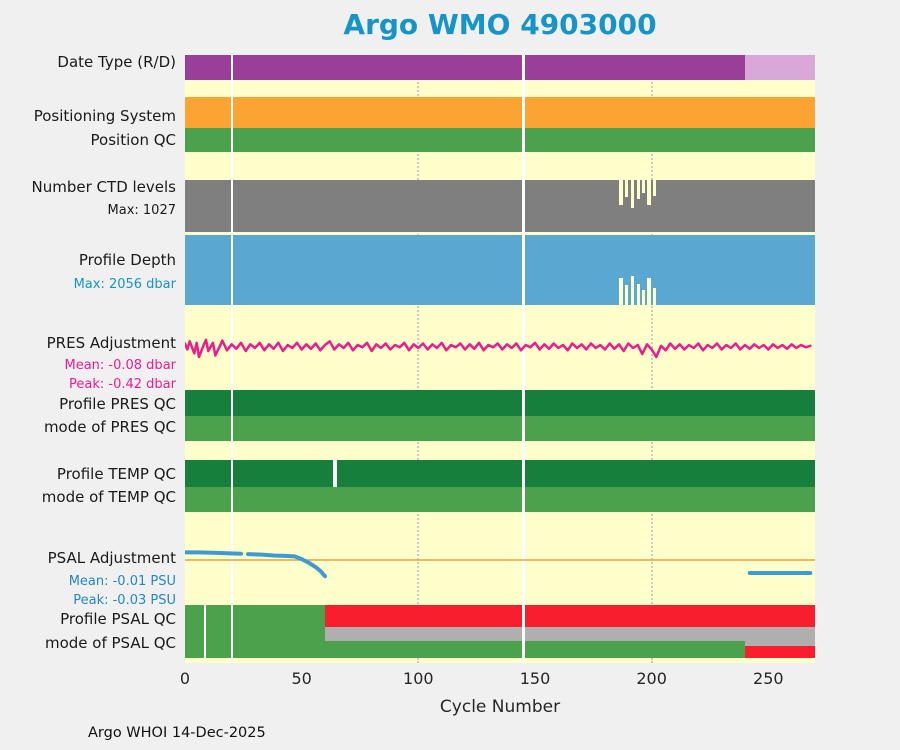 The image size is (900, 750). I want to click on band-mode-psal-qc, so click(500, 645).